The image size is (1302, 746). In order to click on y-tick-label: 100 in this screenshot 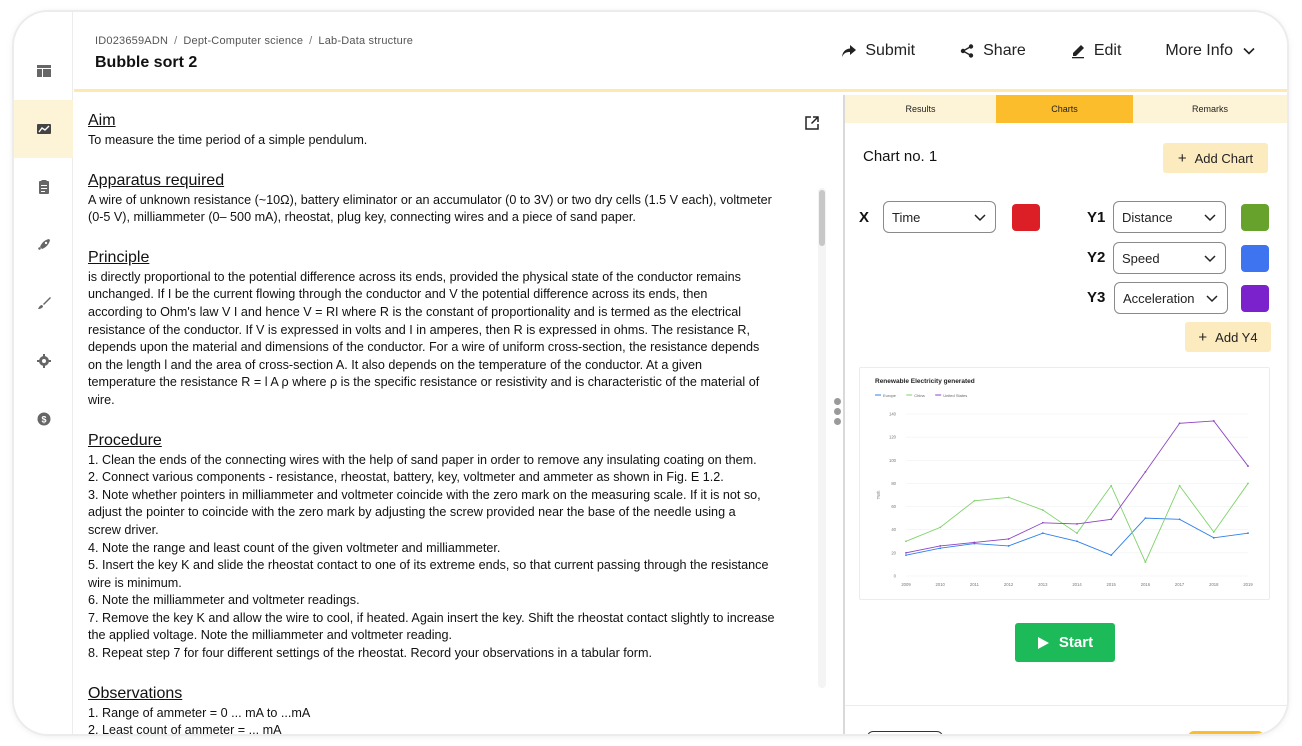, I will do `click(893, 460)`.